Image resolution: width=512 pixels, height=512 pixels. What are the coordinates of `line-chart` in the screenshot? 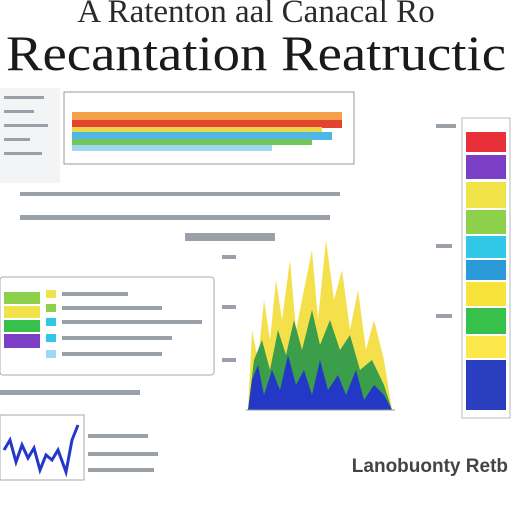 It's located at (79, 447).